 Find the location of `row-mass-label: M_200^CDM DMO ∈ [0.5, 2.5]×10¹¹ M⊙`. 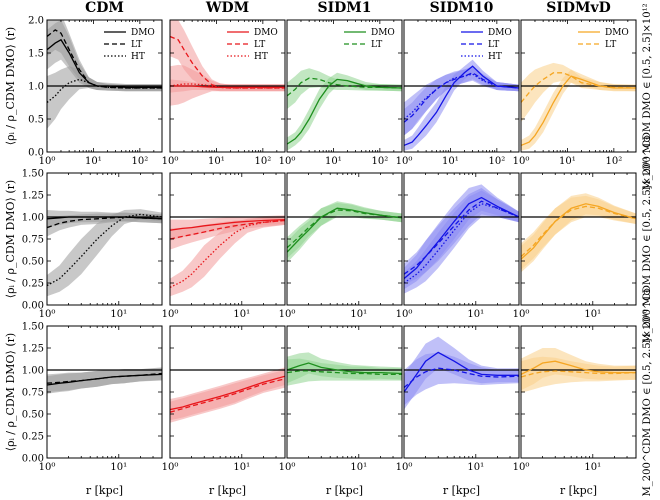

row-mass-label: M_200^CDM DMO ∈ [0.5, 2.5]×10¹¹ M⊙ is located at coordinates (647, 239).